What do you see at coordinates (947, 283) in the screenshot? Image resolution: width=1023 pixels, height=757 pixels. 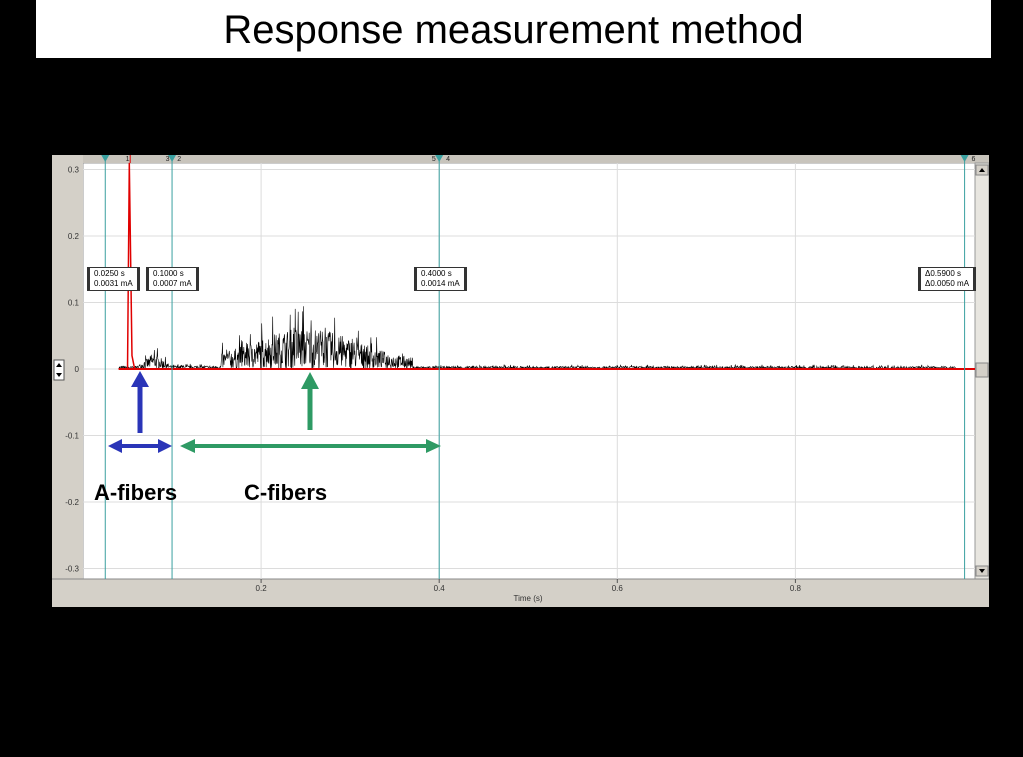 I see `readout-value: Δ0.0050 mA` at bounding box center [947, 283].